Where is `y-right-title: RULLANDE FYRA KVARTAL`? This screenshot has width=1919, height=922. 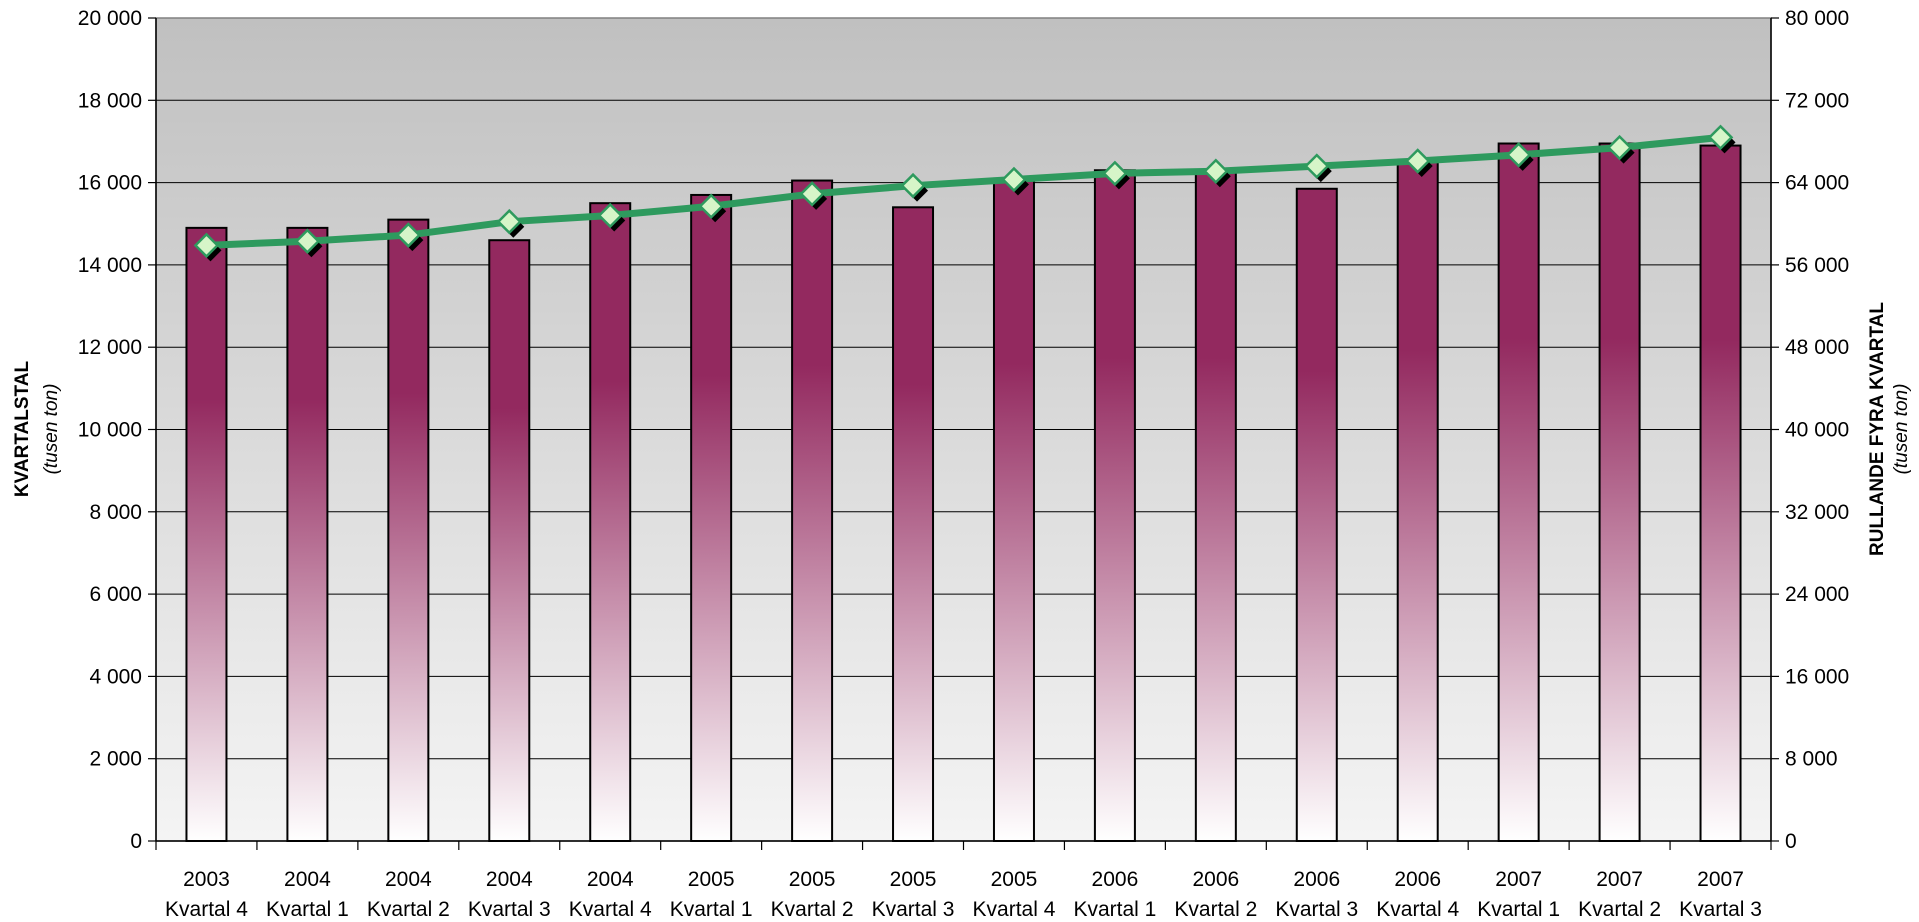
y-right-title: RULLANDE FYRA KVARTAL is located at coordinates (1877, 429).